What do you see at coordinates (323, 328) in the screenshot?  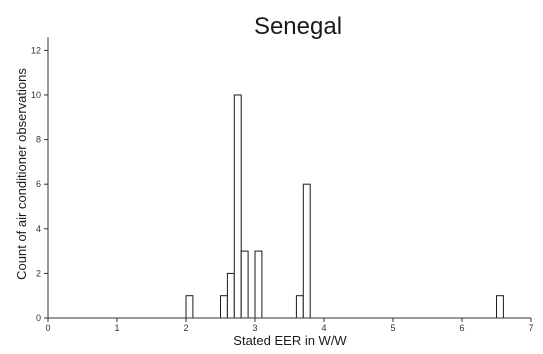 I see `x-tick-label: 4` at bounding box center [323, 328].